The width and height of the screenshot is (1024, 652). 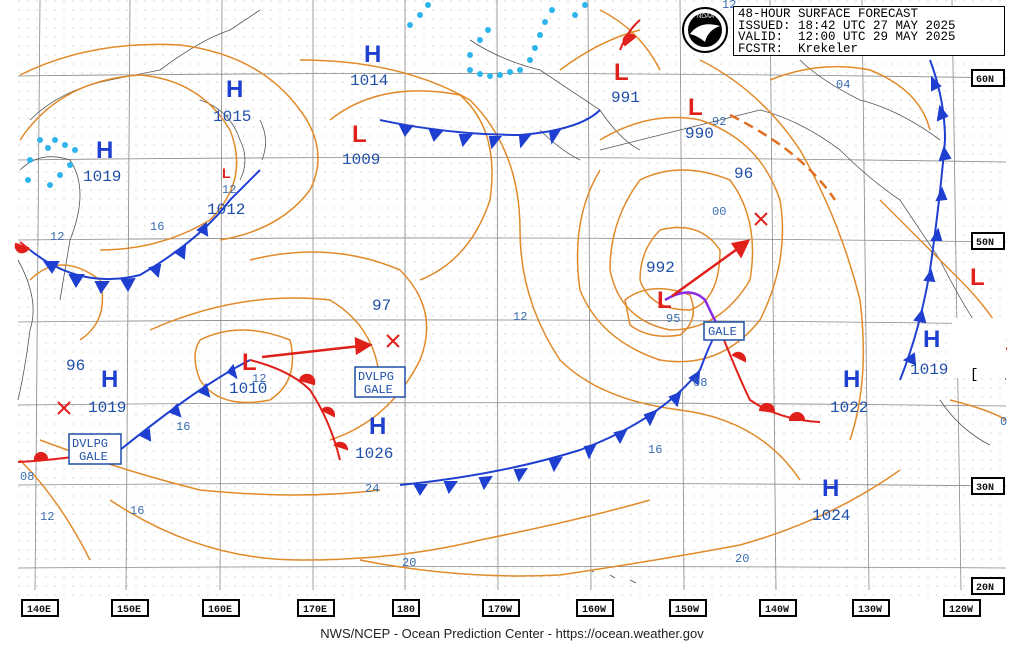 I want to click on svg-text: 95, so click(x=673, y=319).